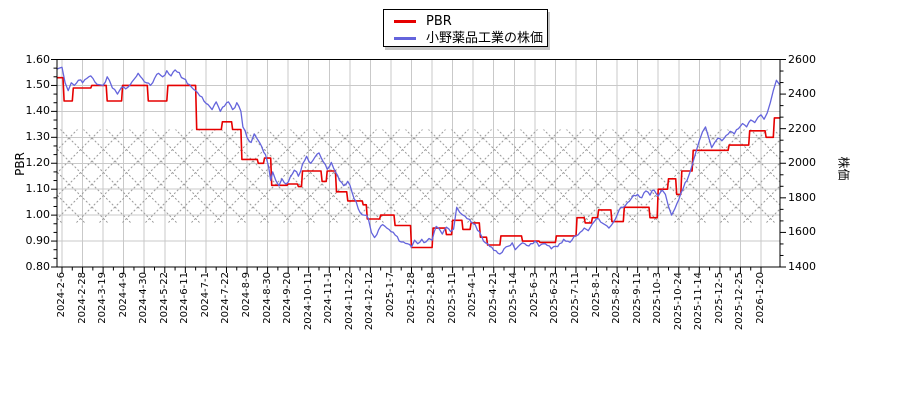  What do you see at coordinates (740, 301) in the screenshot?
I see `x-axis-tick-label: 2025-12-25` at bounding box center [740, 301].